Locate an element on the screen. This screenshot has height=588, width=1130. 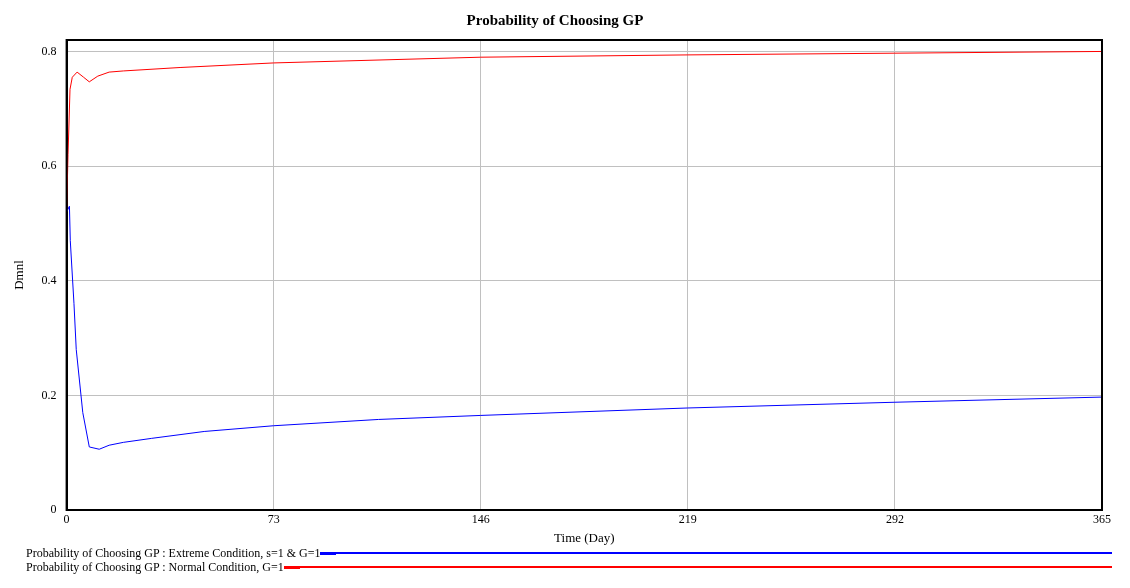
x-axis-title: Time (Day) is located at coordinates (584, 537).